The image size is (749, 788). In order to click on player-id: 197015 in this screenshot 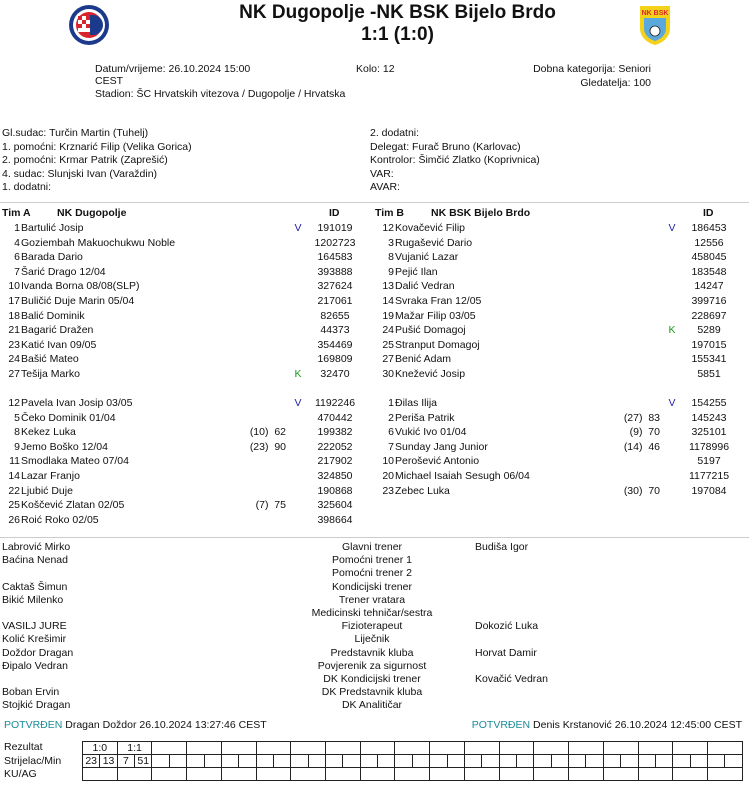, I will do `click(709, 344)`.